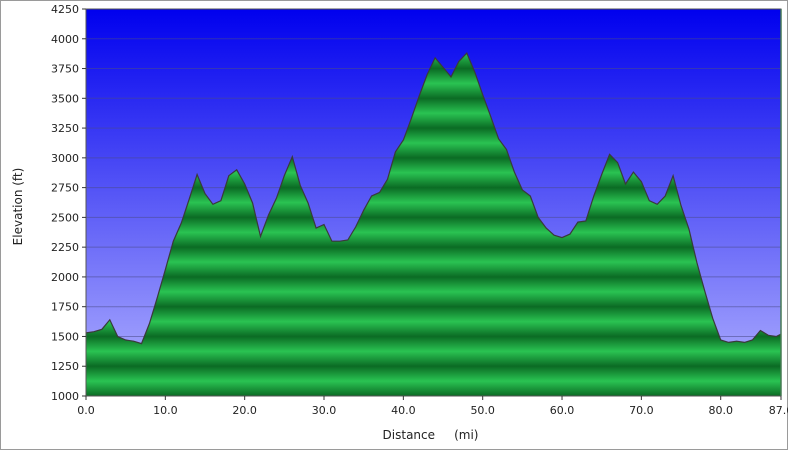 This screenshot has height=451, width=788. What do you see at coordinates (65, 188) in the screenshot?
I see `y-tick-label: 2750` at bounding box center [65, 188].